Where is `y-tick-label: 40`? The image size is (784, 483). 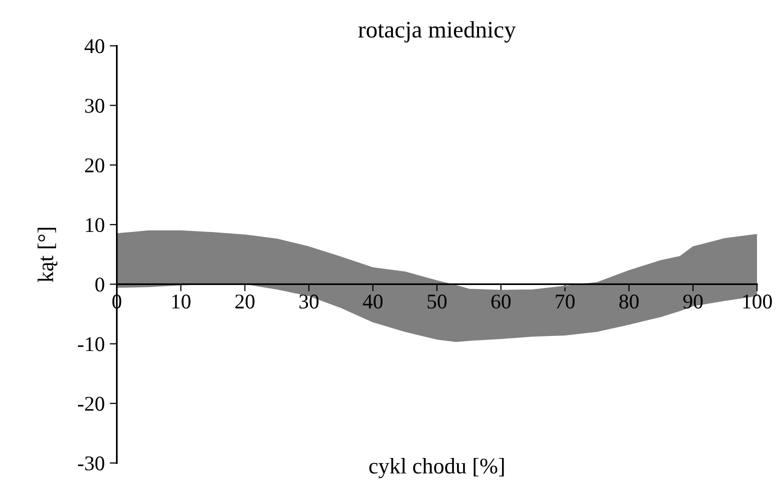
y-tick-label: 40 is located at coordinates (94, 46).